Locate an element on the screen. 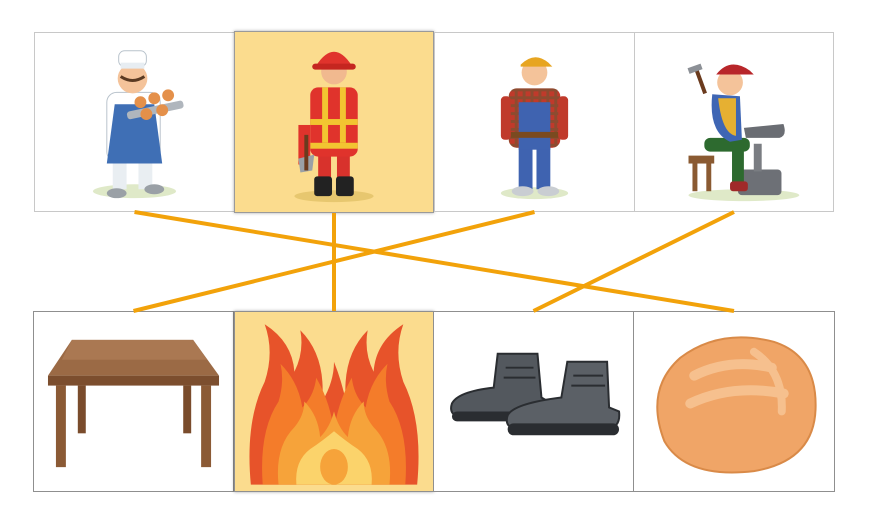 Image resolution: width=869 pixels, height=527 pixels. match-line-baker-bread is located at coordinates (434, 261).